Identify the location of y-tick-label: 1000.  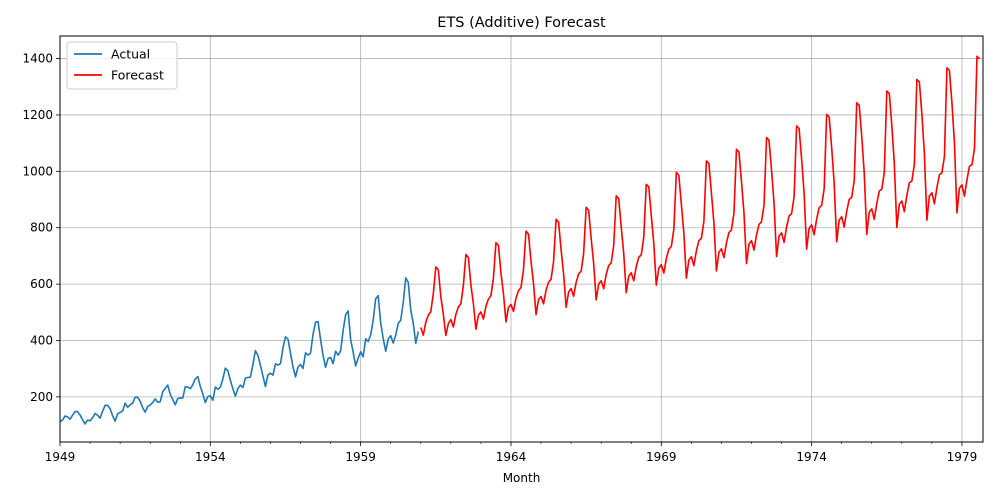
(37, 171).